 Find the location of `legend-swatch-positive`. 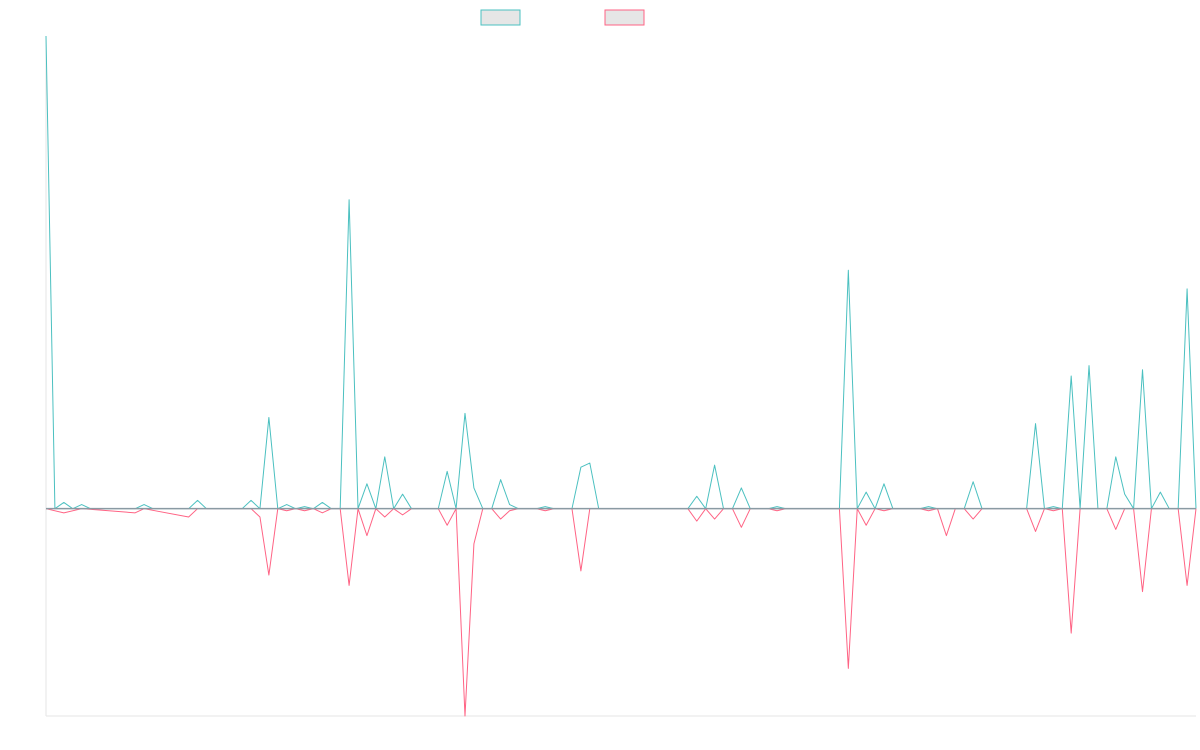

legend-swatch-positive is located at coordinates (500, 17).